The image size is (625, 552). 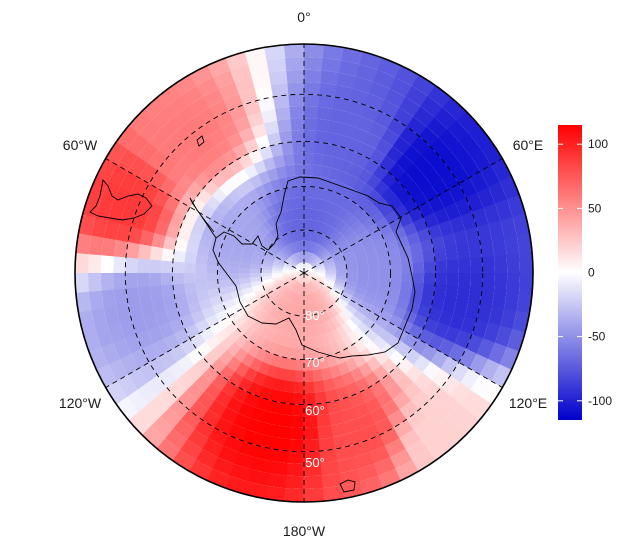 What do you see at coordinates (585, 272) in the screenshot?
I see `colorbar-ticks: 100 50 0 -50 -100` at bounding box center [585, 272].